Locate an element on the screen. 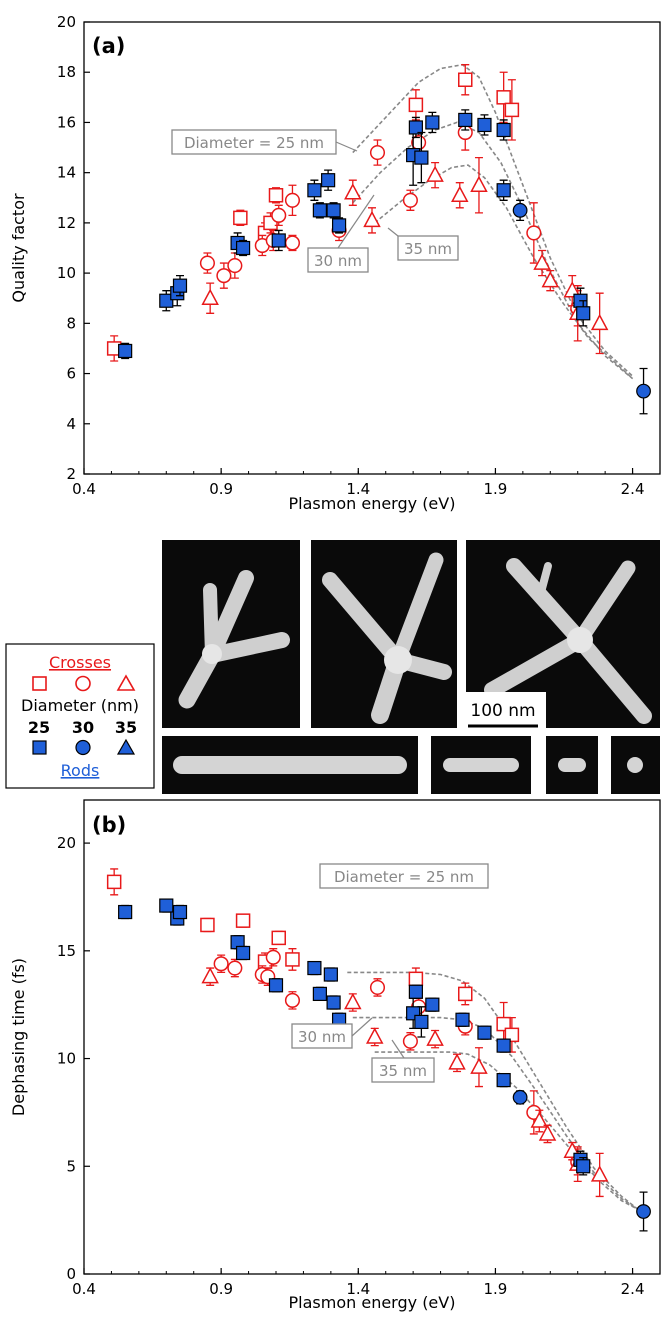 This screenshot has height=1318, width=662. y-tick-label: 4 is located at coordinates (71, 424).